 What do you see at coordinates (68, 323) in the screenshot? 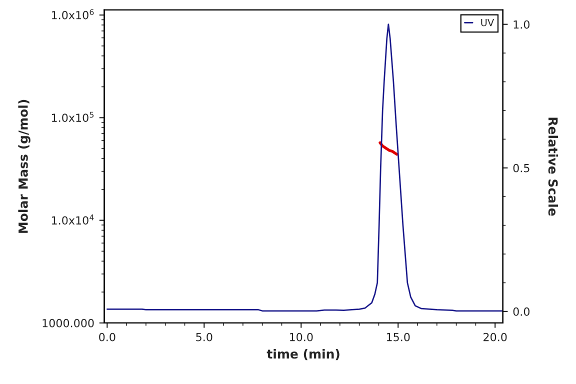
I see `y-tick-label: 1000.000` at bounding box center [68, 323].